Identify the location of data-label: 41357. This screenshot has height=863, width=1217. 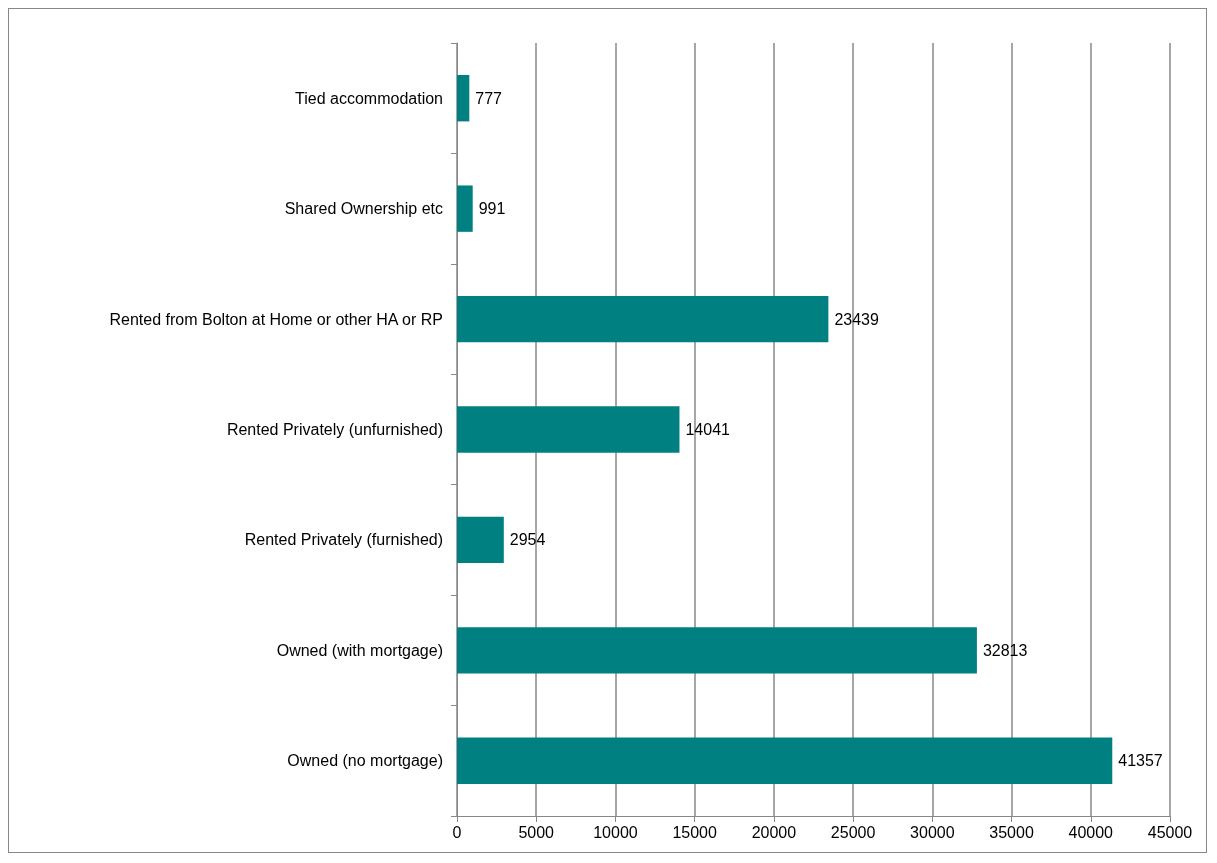
(1140, 761).